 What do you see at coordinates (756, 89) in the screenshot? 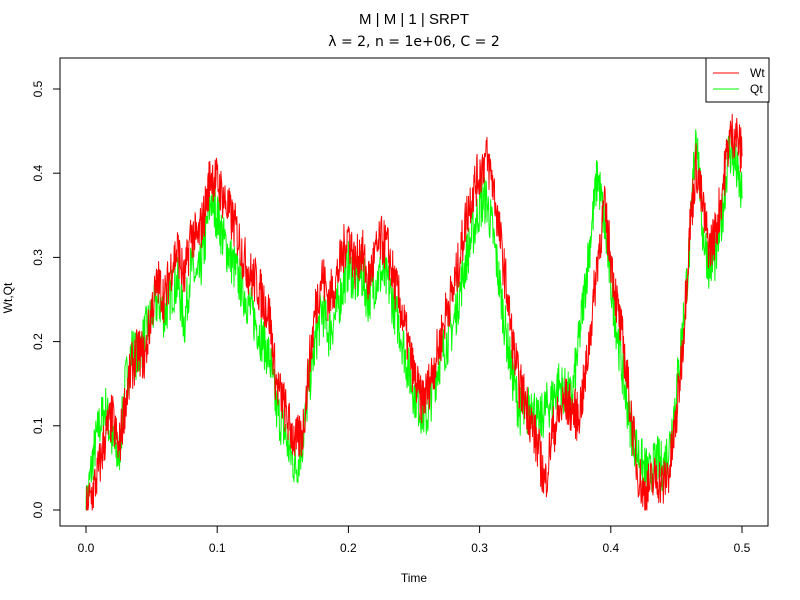
I see `legend-label-qt: Qt` at bounding box center [756, 89].